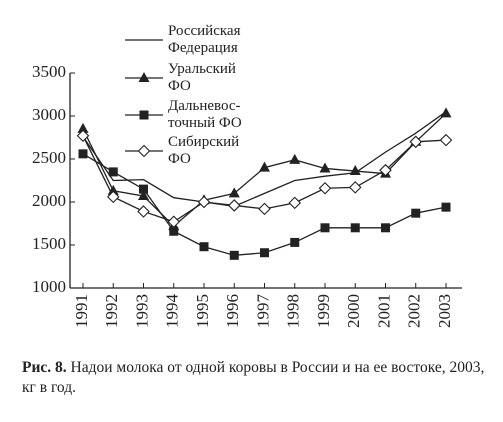 This screenshot has width=503, height=422. I want to click on x-tick-label: 1999, so click(323, 311).